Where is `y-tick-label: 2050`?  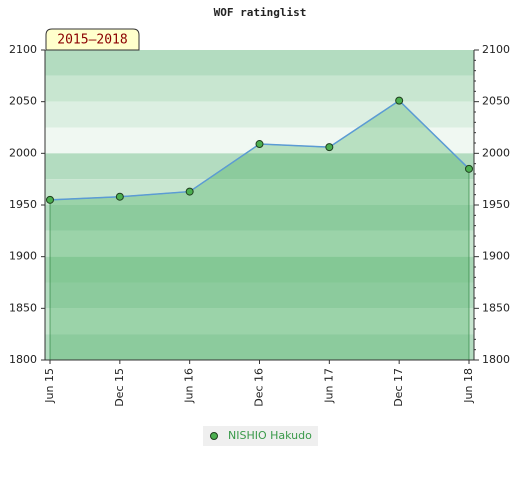
y-tick-label: 2050 is located at coordinates (23, 101).